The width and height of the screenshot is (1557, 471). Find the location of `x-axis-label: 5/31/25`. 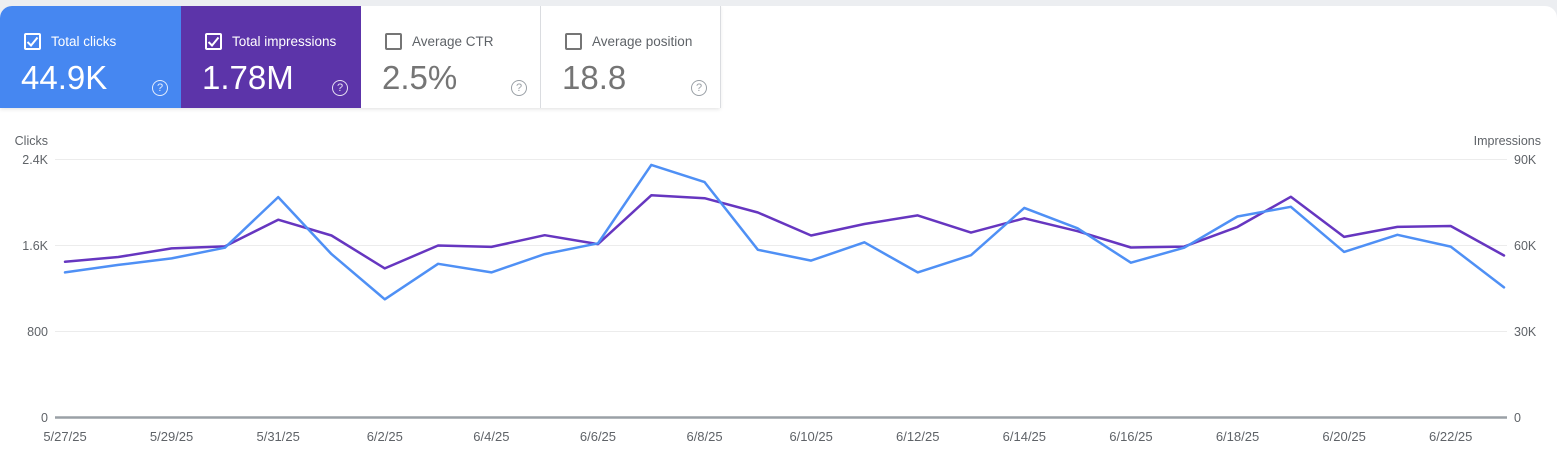

x-axis-label: 5/31/25 is located at coordinates (277, 436).